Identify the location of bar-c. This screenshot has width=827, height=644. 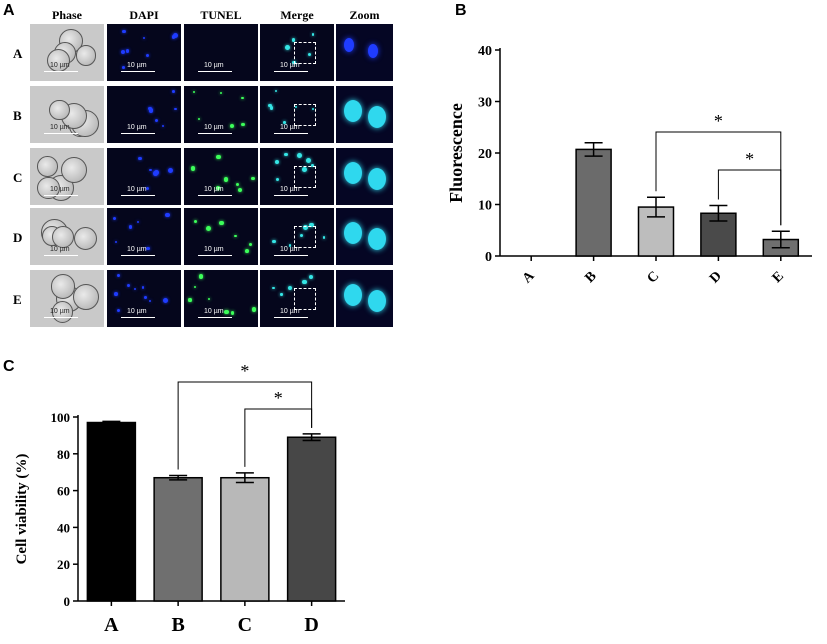
(245, 539).